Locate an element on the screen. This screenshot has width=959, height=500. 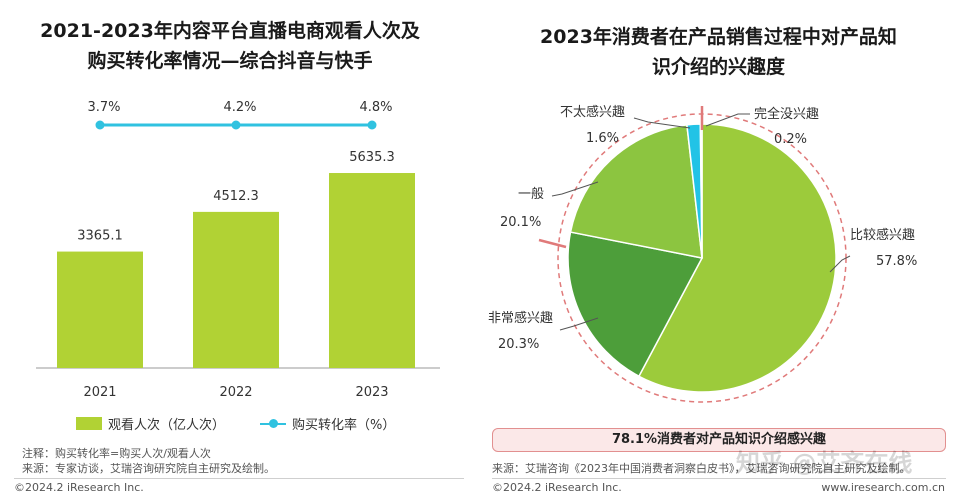
left-source: 来源：专家访谈，艾瑞咨询研究院自主研究及绘制。 is located at coordinates (148, 468).